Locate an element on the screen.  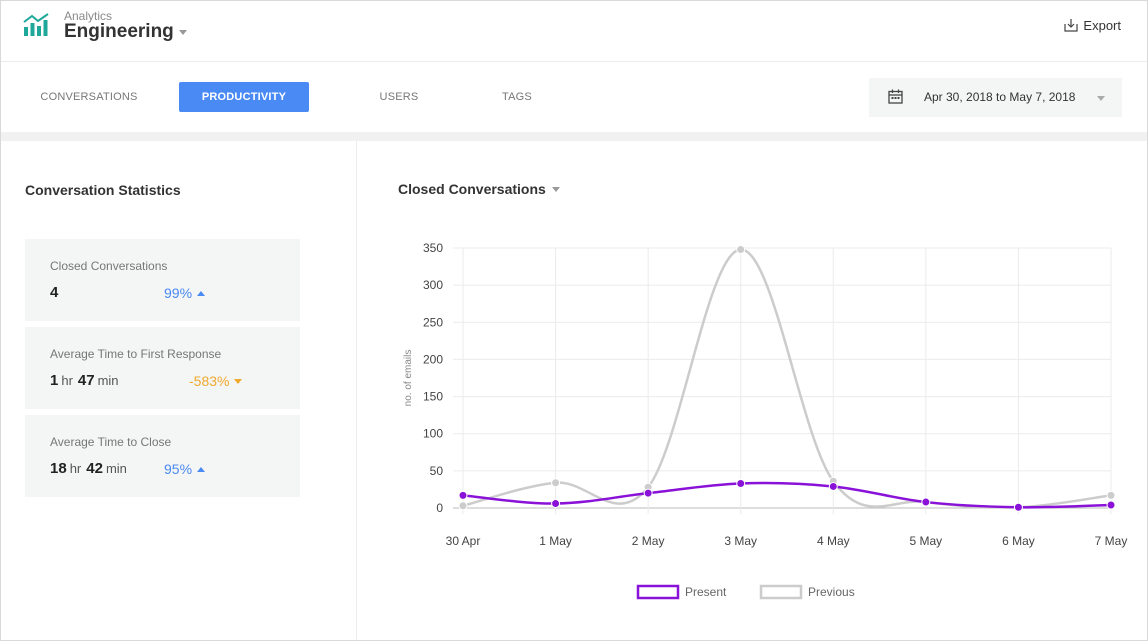
y-tick-label: 0 is located at coordinates (439, 508).